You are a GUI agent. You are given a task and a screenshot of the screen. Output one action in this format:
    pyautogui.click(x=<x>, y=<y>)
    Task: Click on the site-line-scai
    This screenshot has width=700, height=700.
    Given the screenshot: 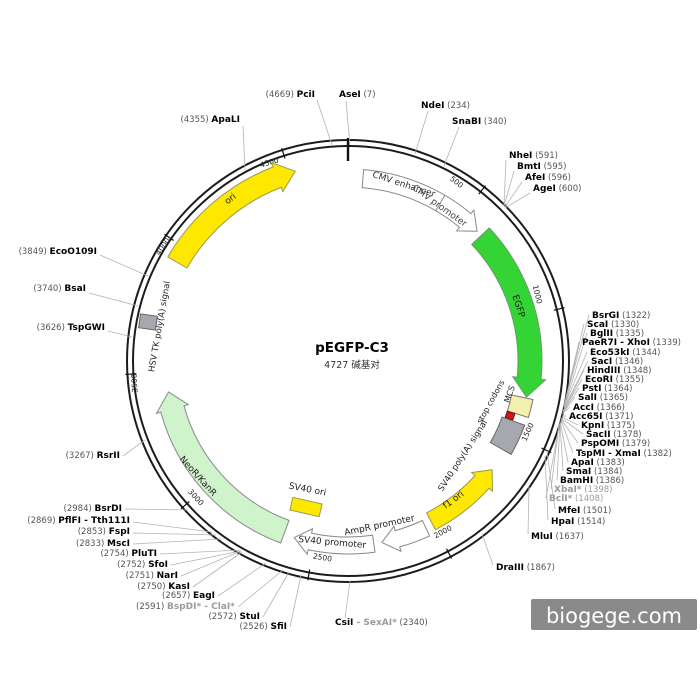 What is the action you would take?
    pyautogui.click(x=574, y=364)
    